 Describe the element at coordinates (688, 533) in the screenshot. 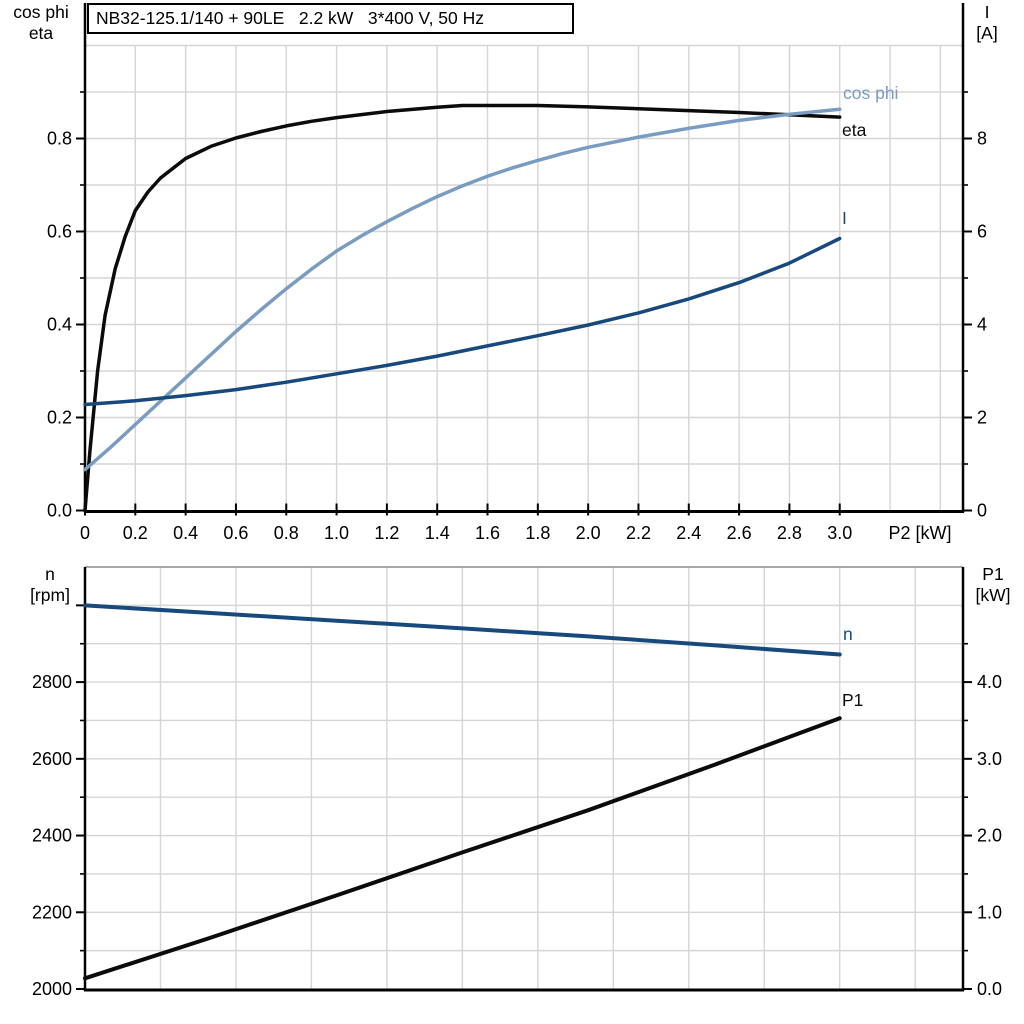

I see `x-axis-tick-label: 2.4` at that location.